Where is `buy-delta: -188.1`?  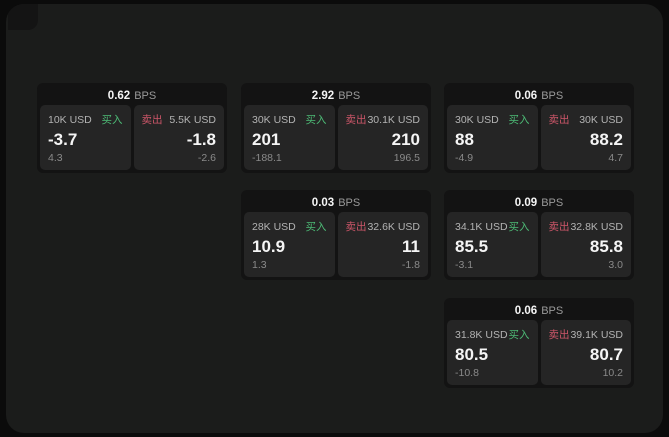 buy-delta: -188.1 is located at coordinates (267, 158).